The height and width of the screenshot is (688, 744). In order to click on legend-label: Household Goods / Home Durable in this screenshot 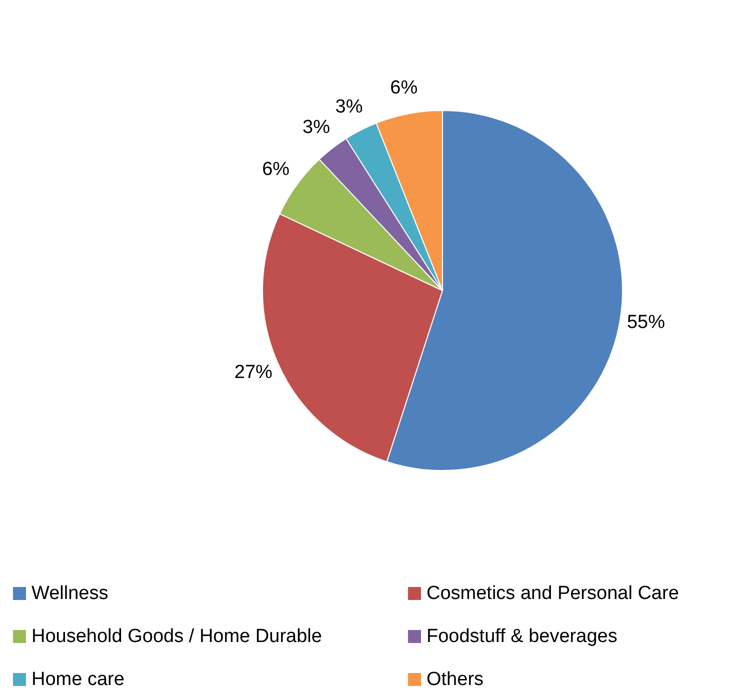, I will do `click(177, 636)`.